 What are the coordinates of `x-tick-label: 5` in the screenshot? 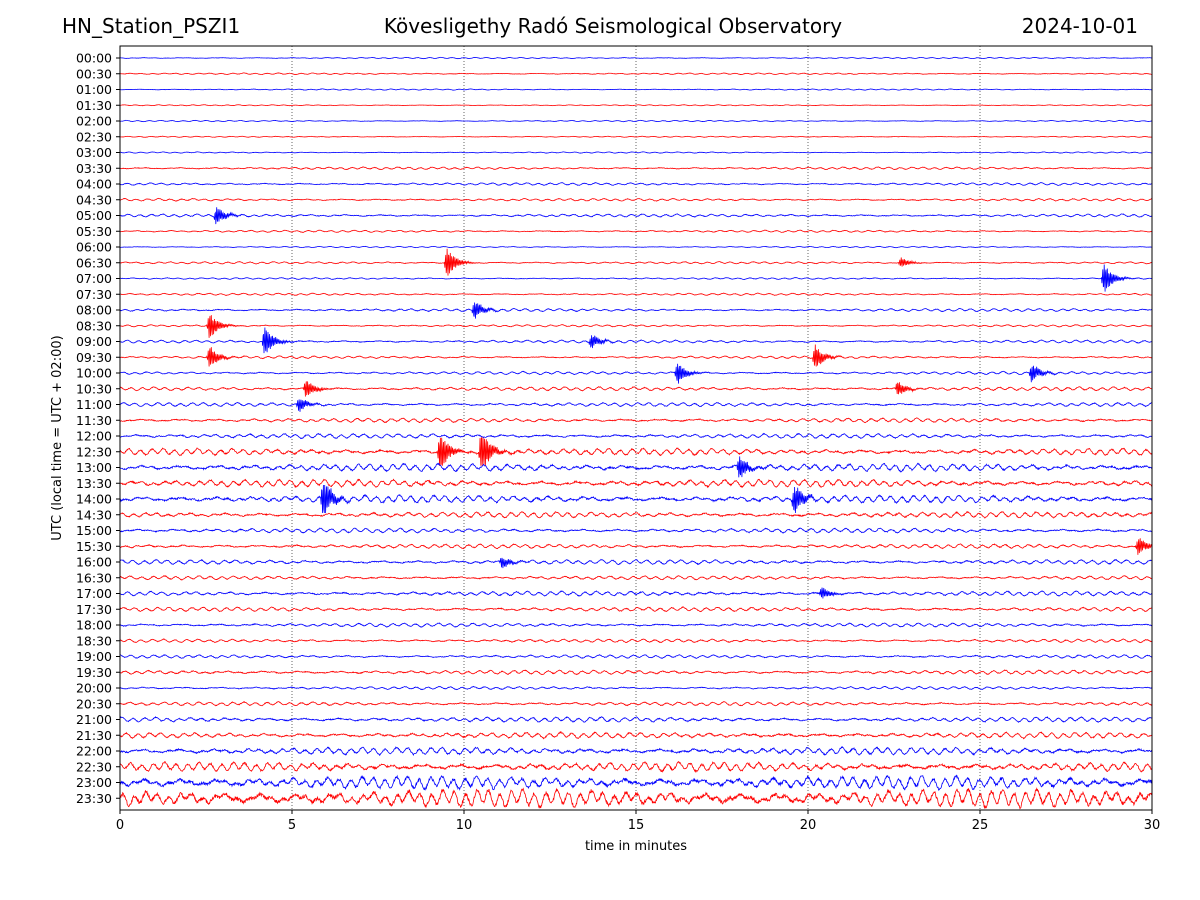 It's located at (292, 825).